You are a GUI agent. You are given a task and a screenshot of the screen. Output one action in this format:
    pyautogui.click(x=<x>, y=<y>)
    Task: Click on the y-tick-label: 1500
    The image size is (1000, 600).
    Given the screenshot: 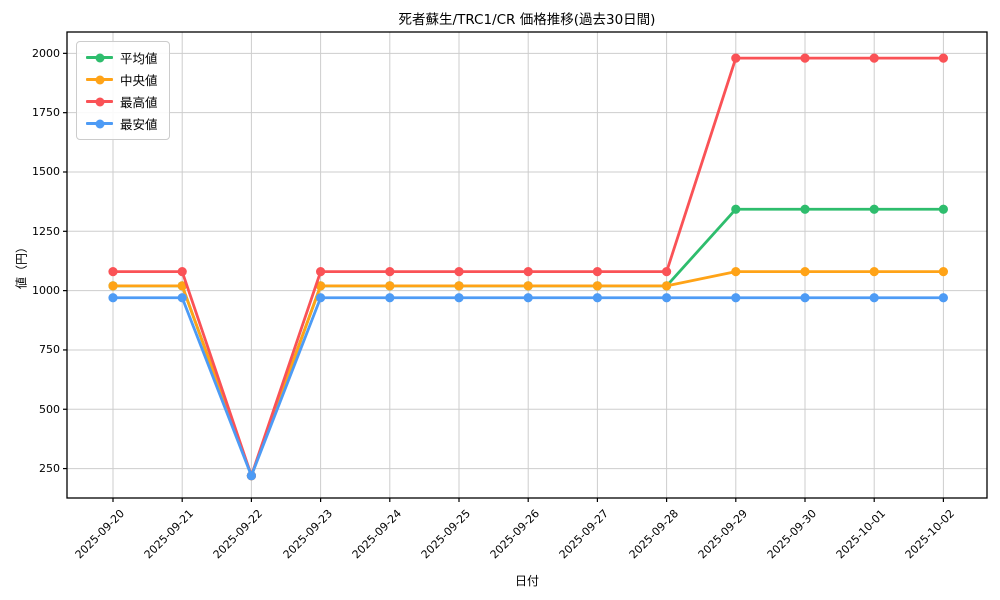 What is the action you would take?
    pyautogui.click(x=46, y=172)
    